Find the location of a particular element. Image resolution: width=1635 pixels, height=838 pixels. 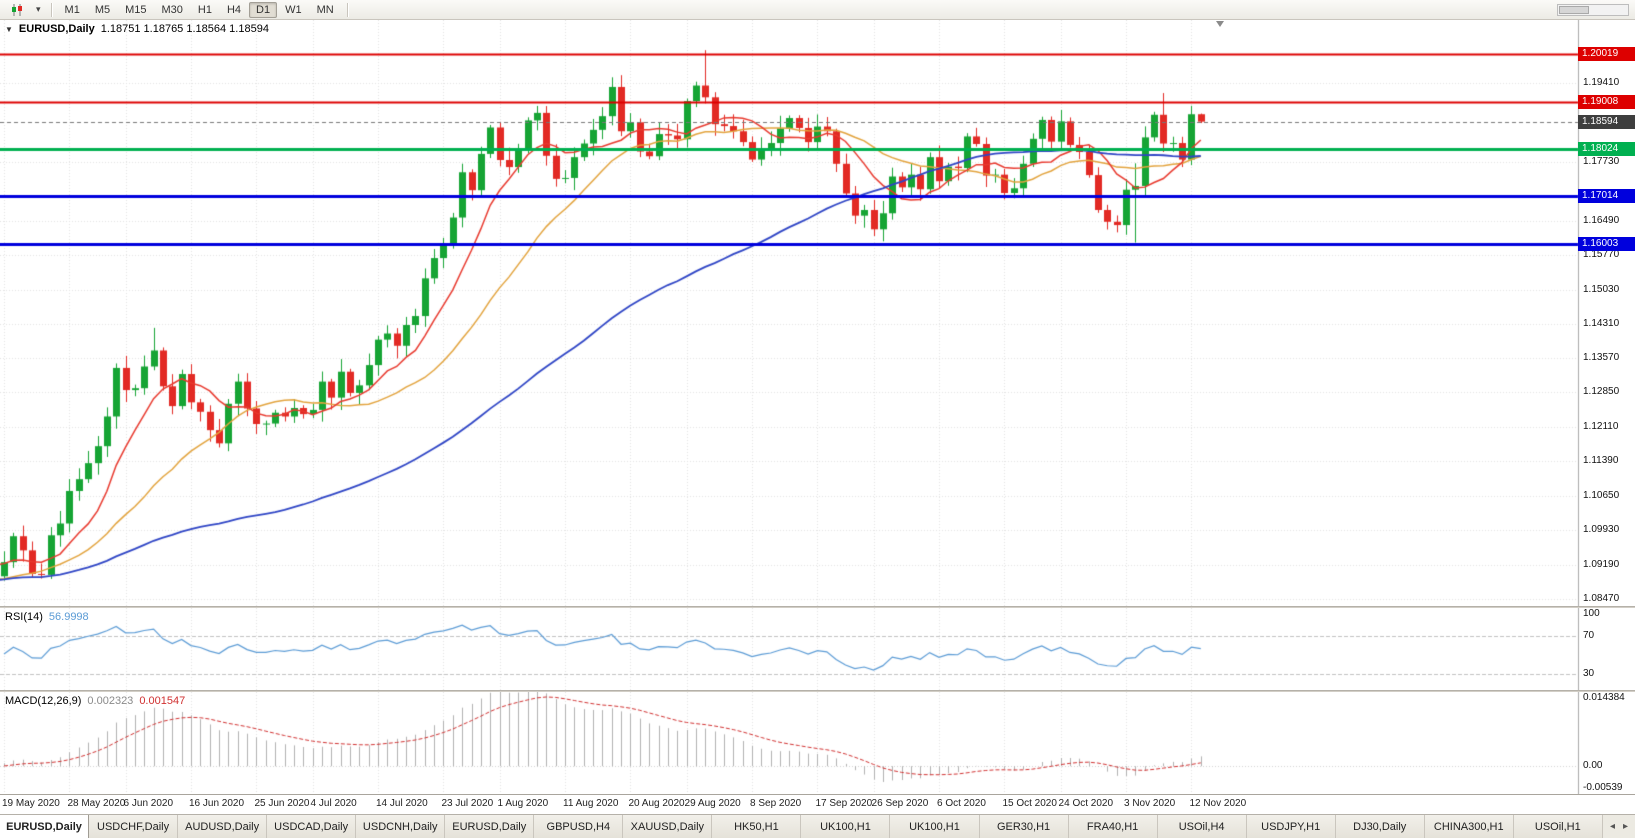

timeframe-button-w1: W1 is located at coordinates (293, 10).